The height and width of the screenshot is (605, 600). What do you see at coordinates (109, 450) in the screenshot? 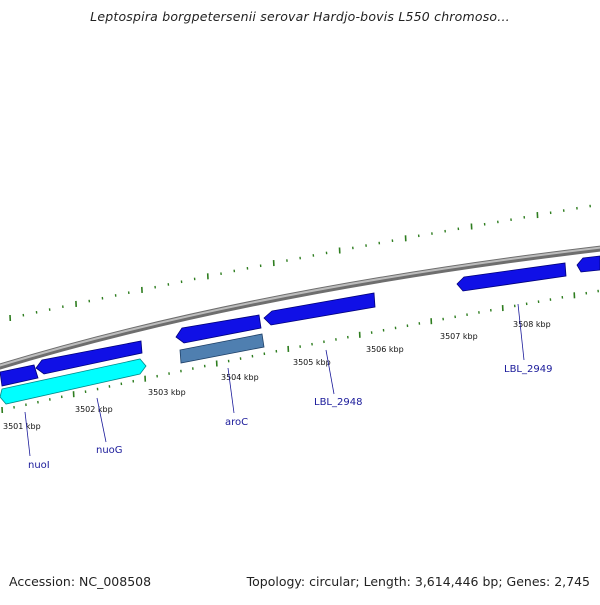
I see `gene-label-nuoG: nuoG` at bounding box center [109, 450].